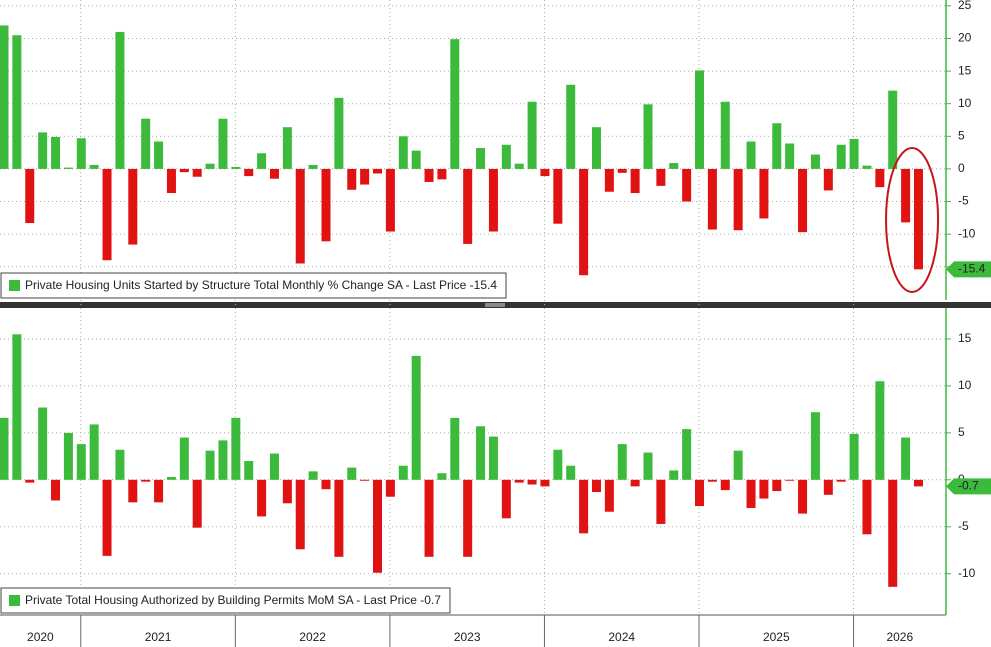 Image resolution: width=991 pixels, height=647 pixels. What do you see at coordinates (965, 6) in the screenshot?
I see `y-tick-label: 25` at bounding box center [965, 6].